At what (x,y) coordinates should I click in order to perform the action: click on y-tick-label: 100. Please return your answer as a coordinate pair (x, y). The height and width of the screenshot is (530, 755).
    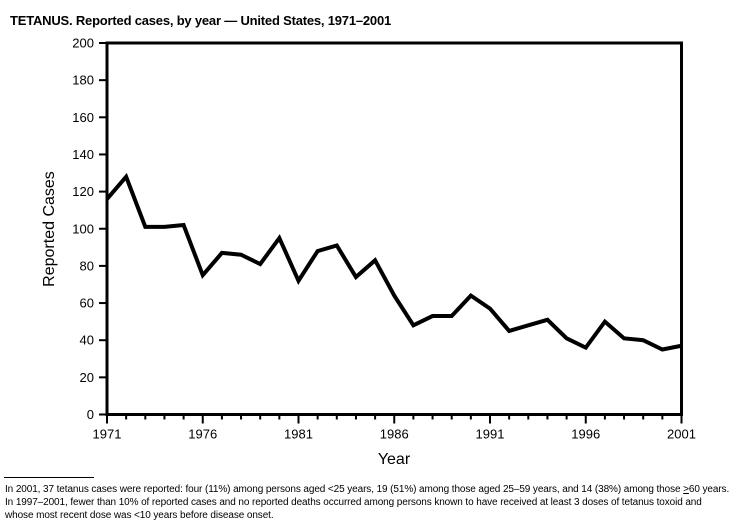
    Looking at the image, I should click on (83, 228).